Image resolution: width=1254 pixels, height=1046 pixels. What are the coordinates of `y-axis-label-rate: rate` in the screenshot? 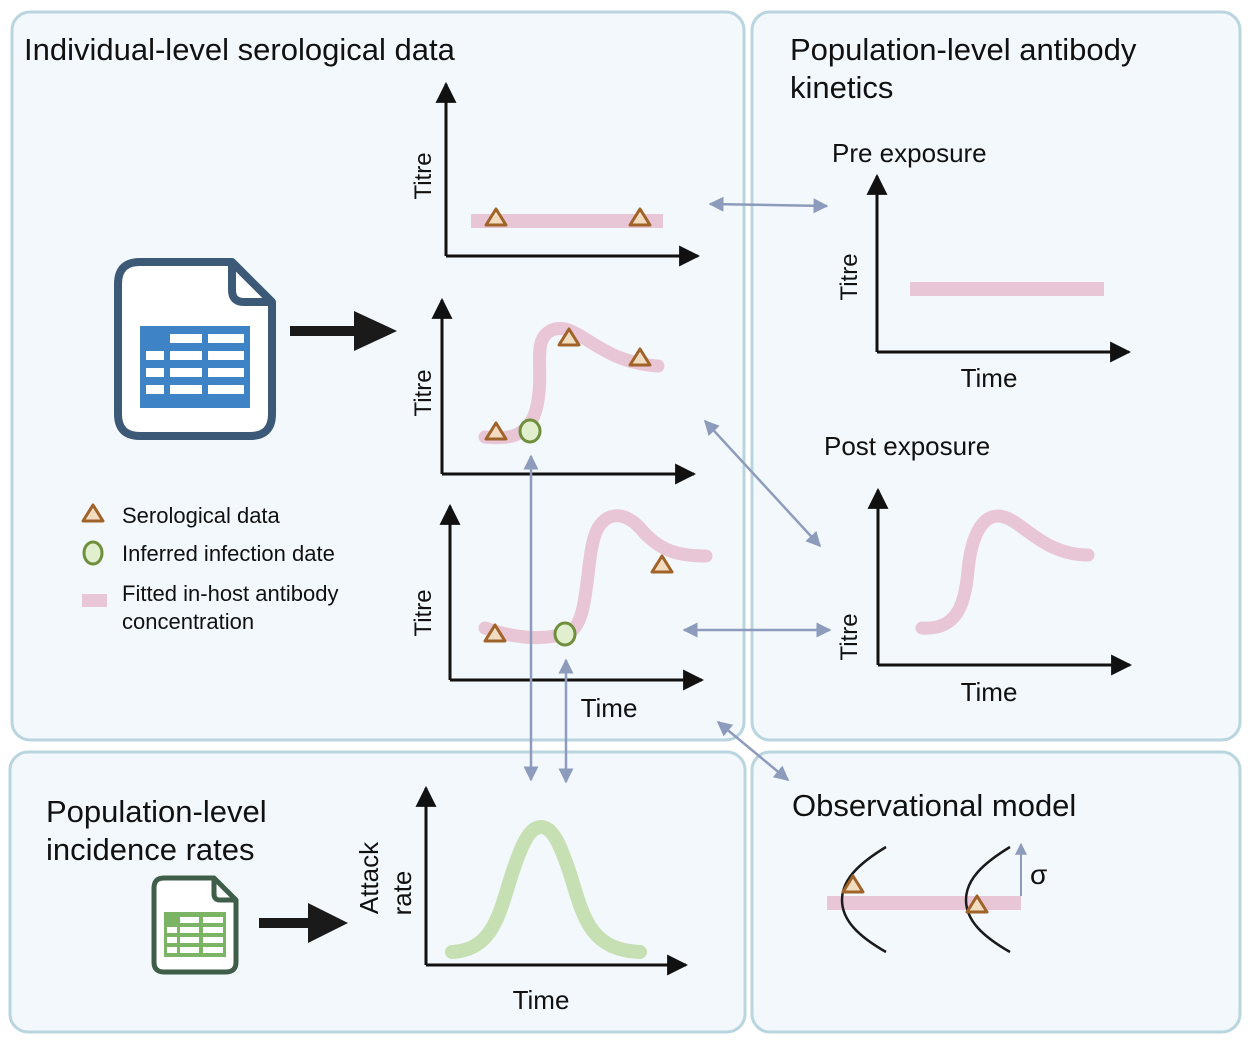 It's located at (402, 893).